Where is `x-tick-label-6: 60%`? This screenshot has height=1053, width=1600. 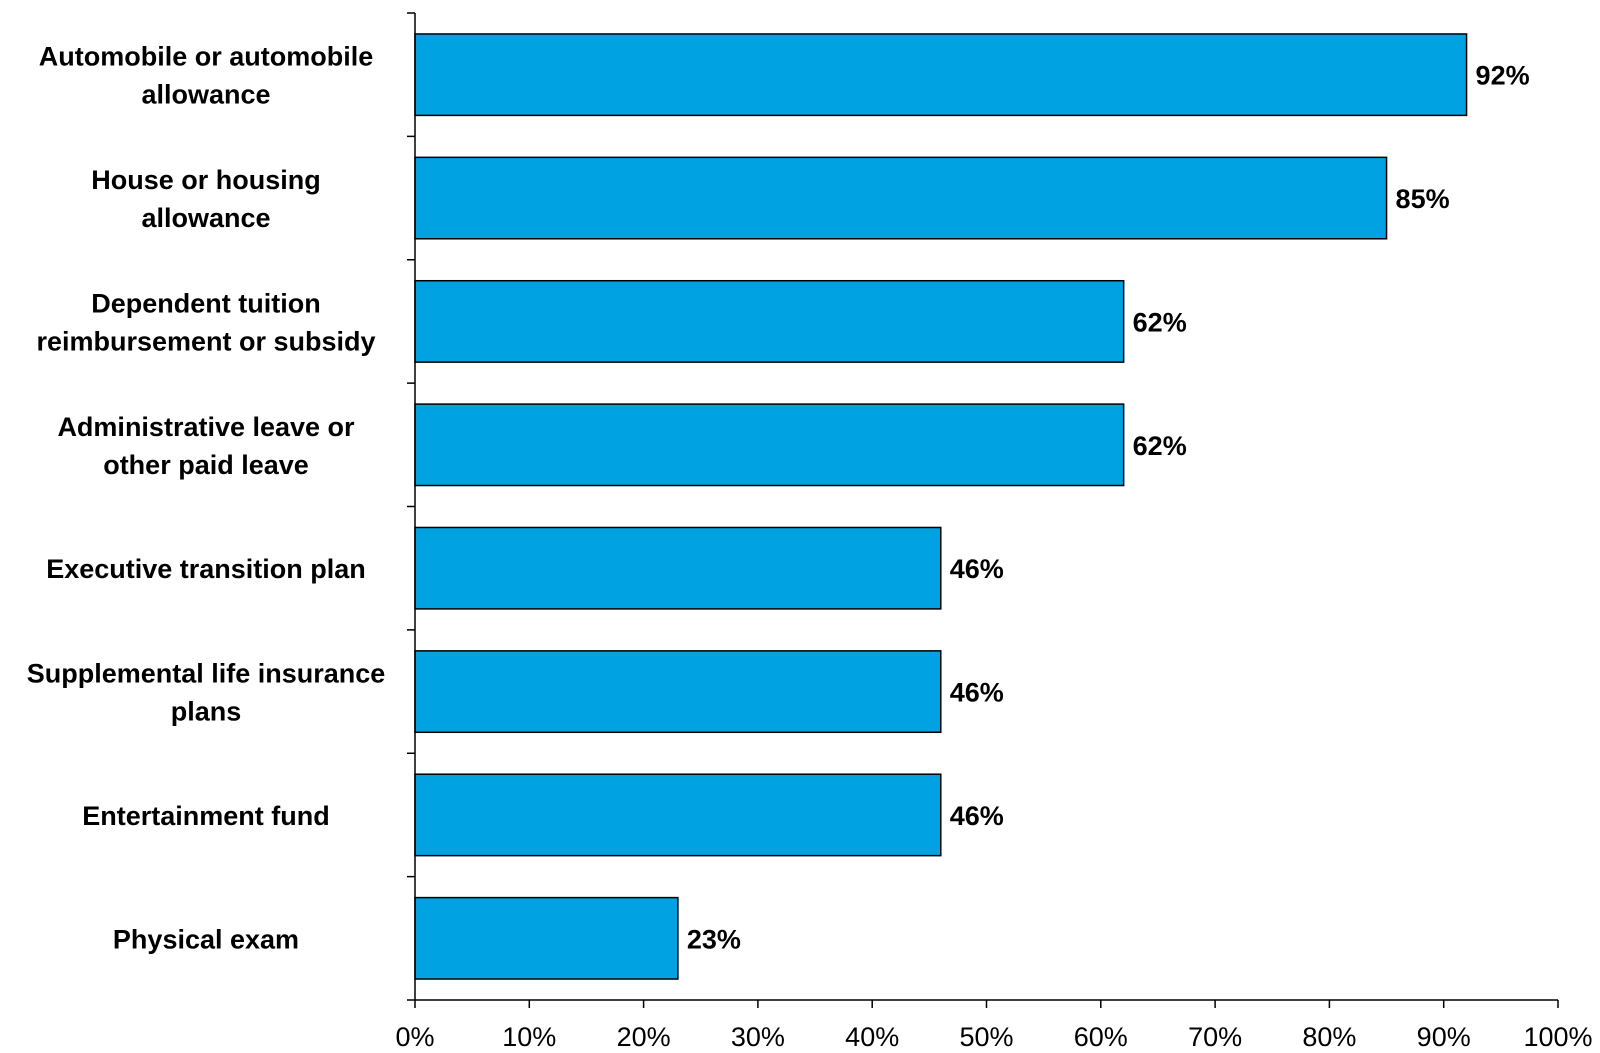 x-tick-label-6: 60% is located at coordinates (1101, 1037).